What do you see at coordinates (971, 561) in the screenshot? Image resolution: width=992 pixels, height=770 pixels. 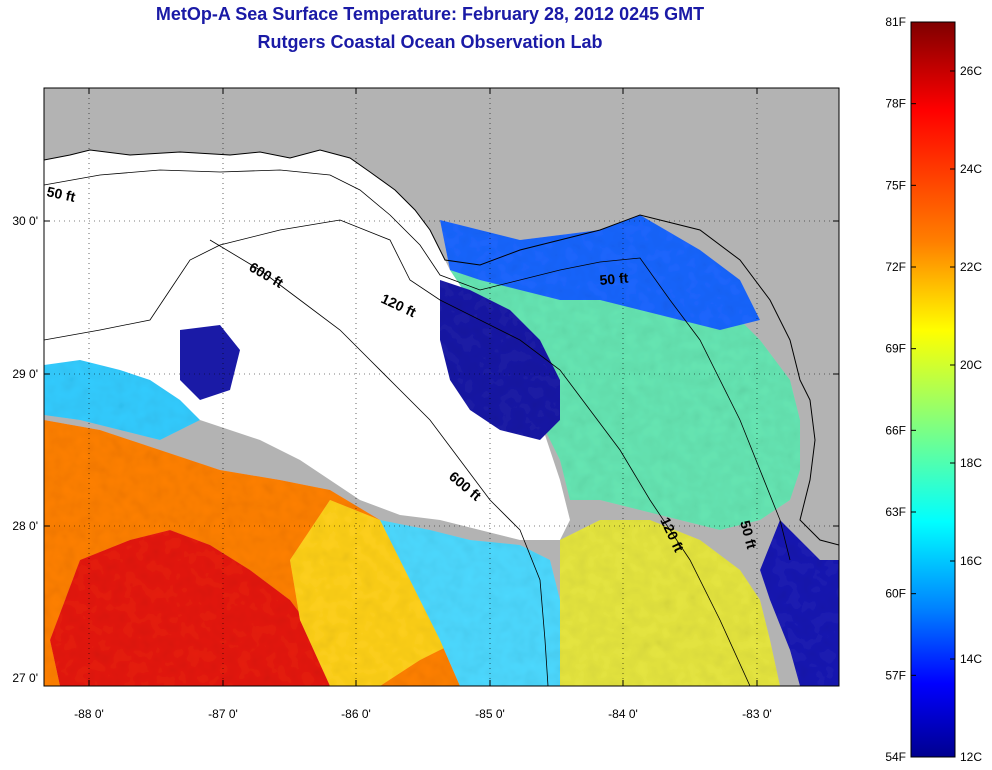 I see `colorbar-c-label: 16C` at bounding box center [971, 561].